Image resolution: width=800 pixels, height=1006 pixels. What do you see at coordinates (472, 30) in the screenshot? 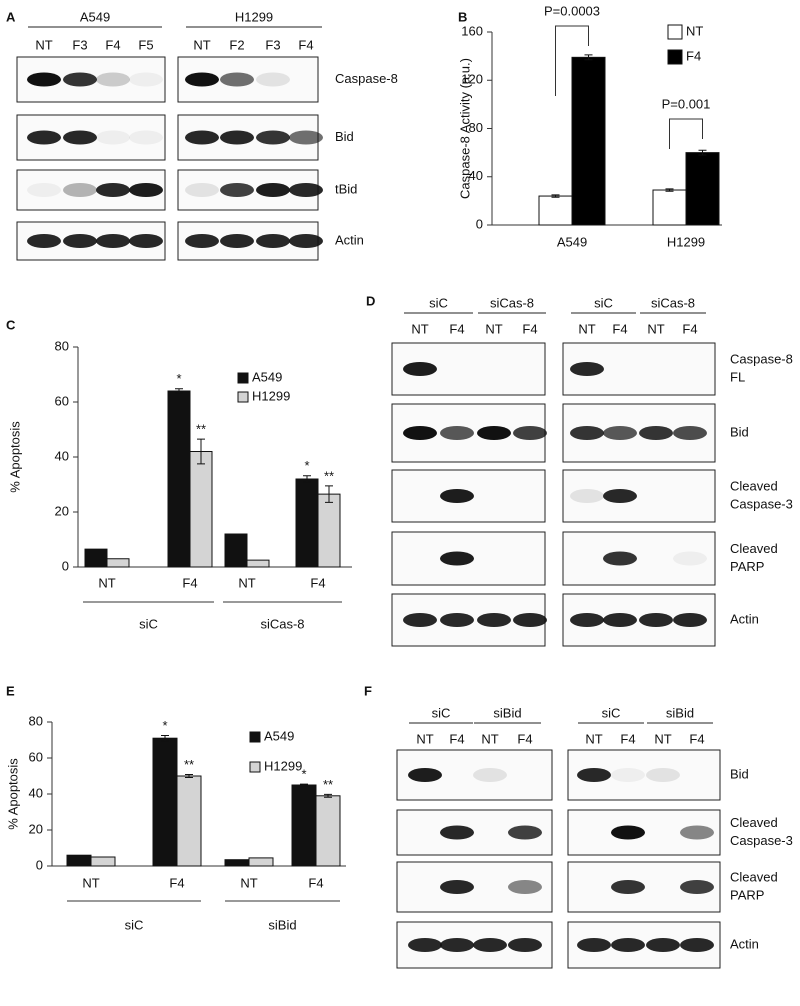
I see `y-tick-label: 160` at bounding box center [472, 30].